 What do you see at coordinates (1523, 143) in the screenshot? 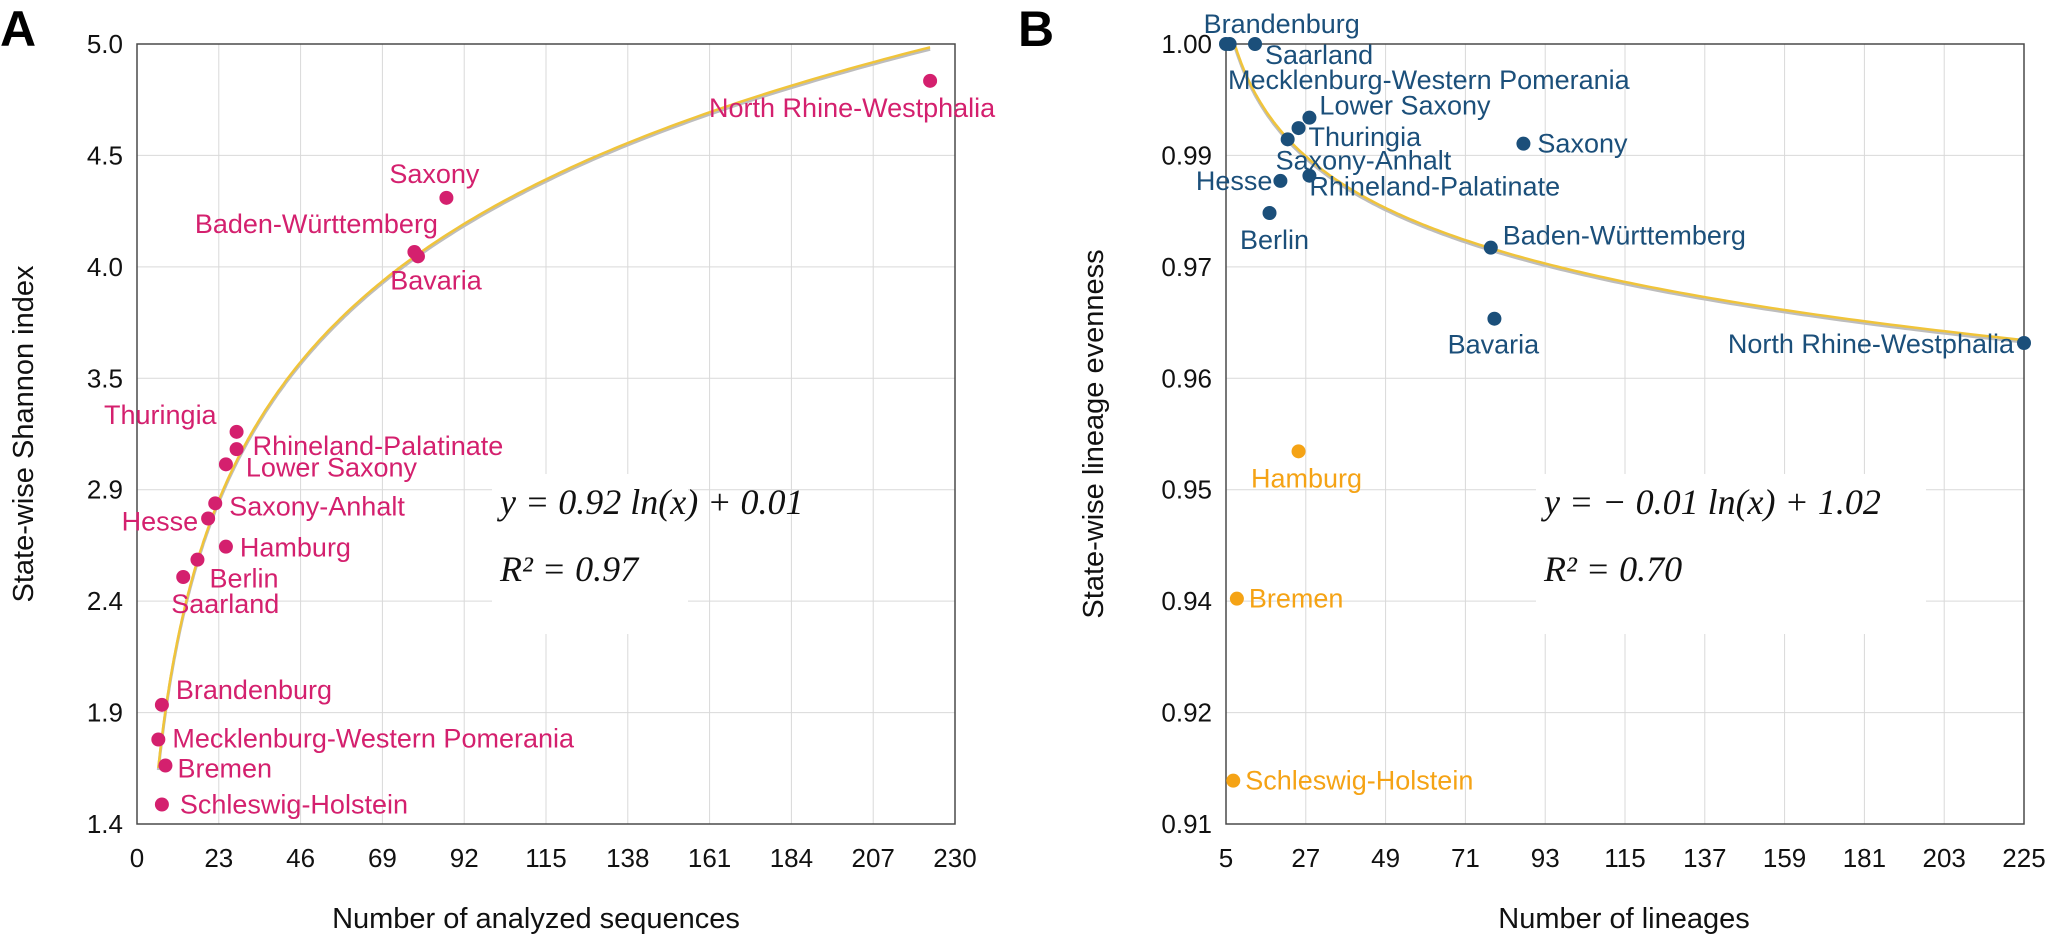
I see `data-point-saxony` at bounding box center [1523, 143].